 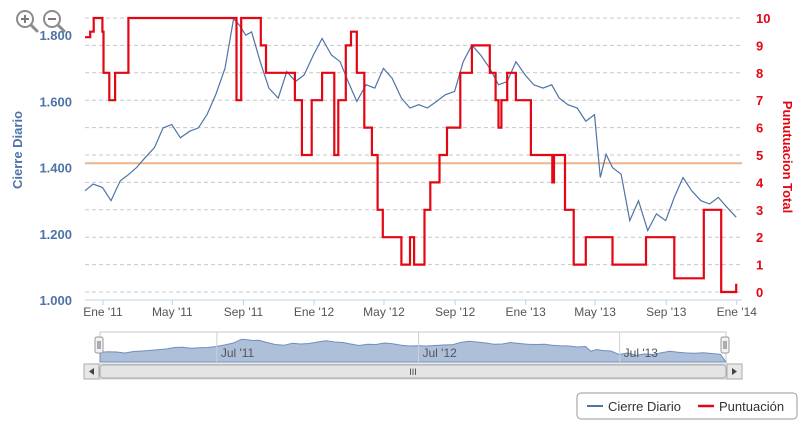 What do you see at coordinates (787, 157) in the screenshot?
I see `y-axis-right-title: Punutuacion Total` at bounding box center [787, 157].